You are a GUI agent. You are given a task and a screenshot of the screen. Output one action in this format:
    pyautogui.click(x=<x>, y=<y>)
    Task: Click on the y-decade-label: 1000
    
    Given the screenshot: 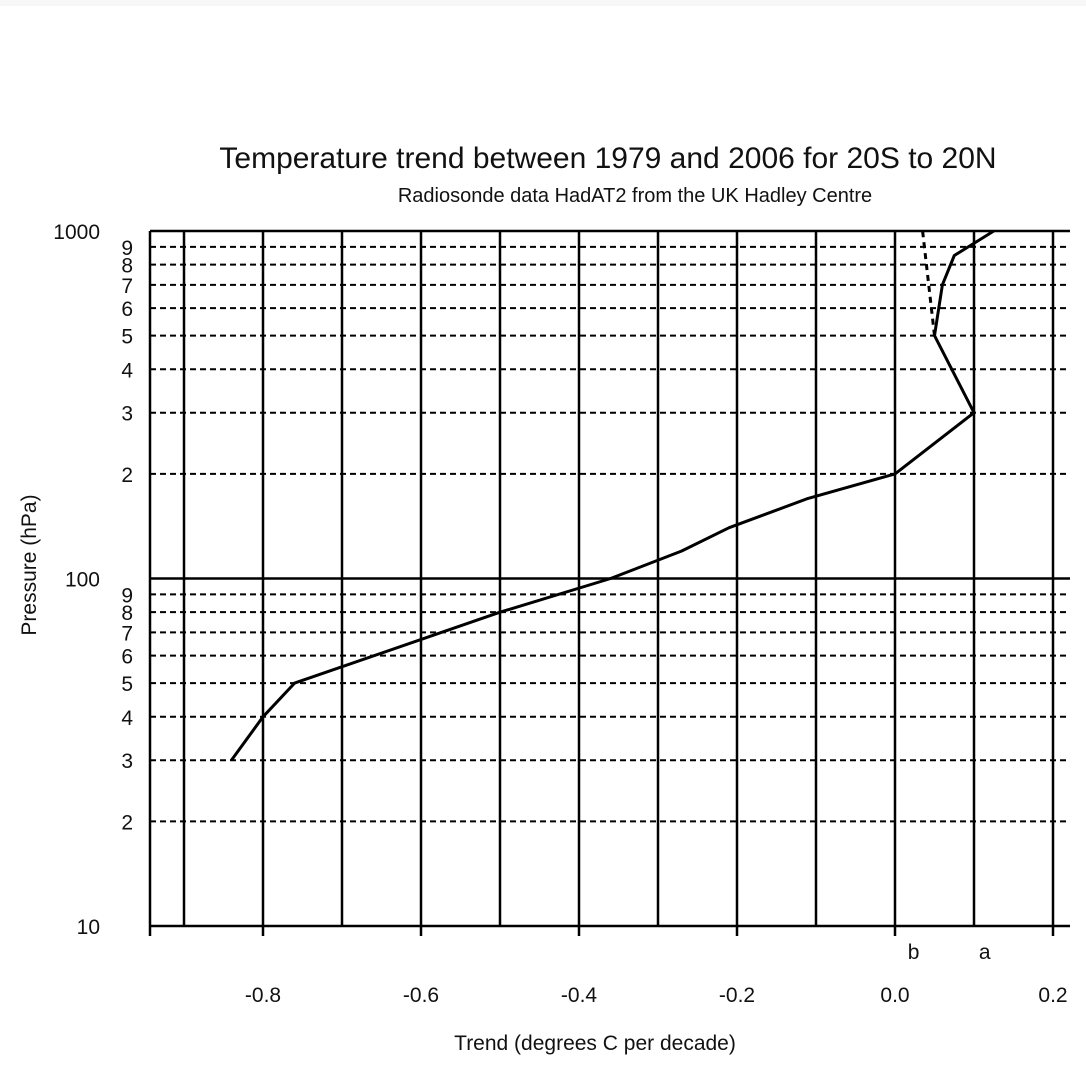 What is the action you would take?
    pyautogui.click(x=76, y=232)
    